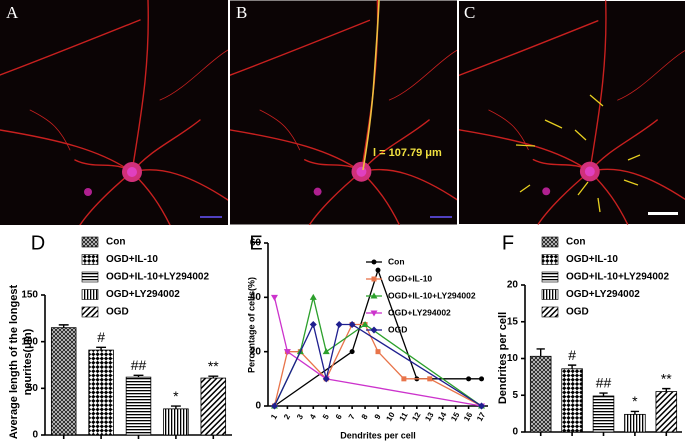 The image size is (685, 446). I want to click on panel-label: D, so click(38, 243).